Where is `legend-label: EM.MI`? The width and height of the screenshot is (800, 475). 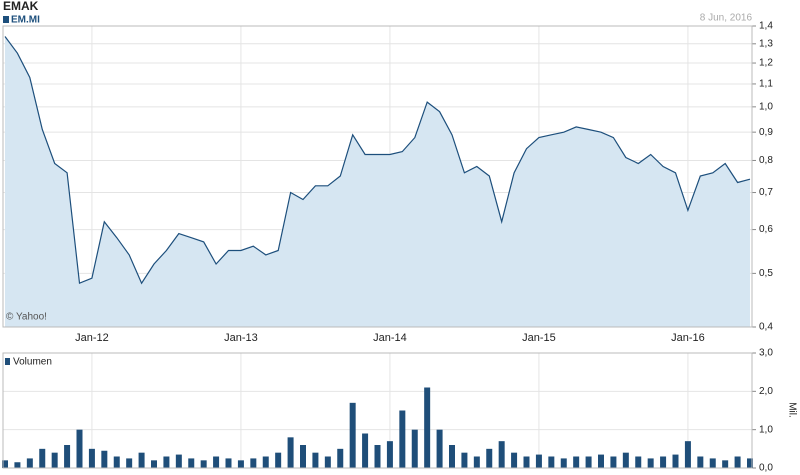
legend-label: EM.MI is located at coordinates (25, 20).